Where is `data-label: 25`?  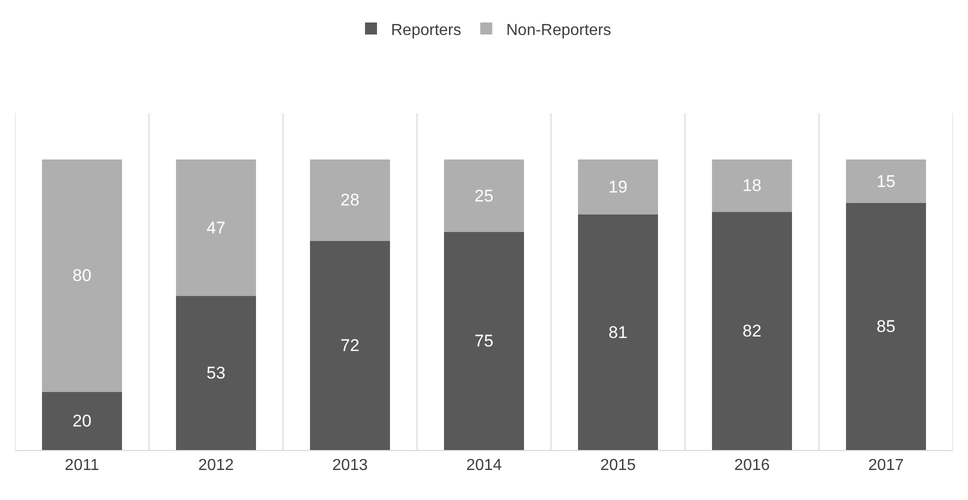
data-label: 25 is located at coordinates (484, 196).